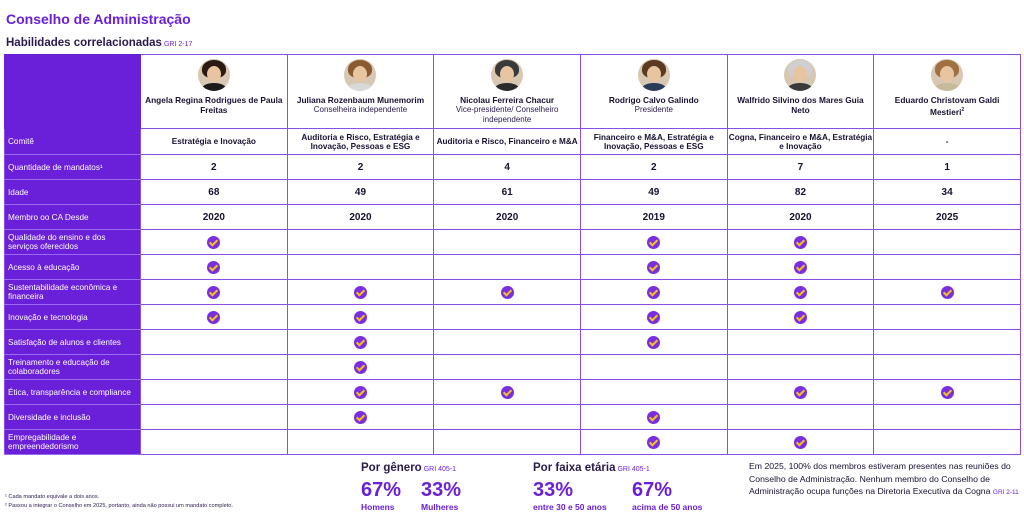 Image resolution: width=1024 pixels, height=515 pixels. I want to click on gender-women-label: Mulheres, so click(440, 507).